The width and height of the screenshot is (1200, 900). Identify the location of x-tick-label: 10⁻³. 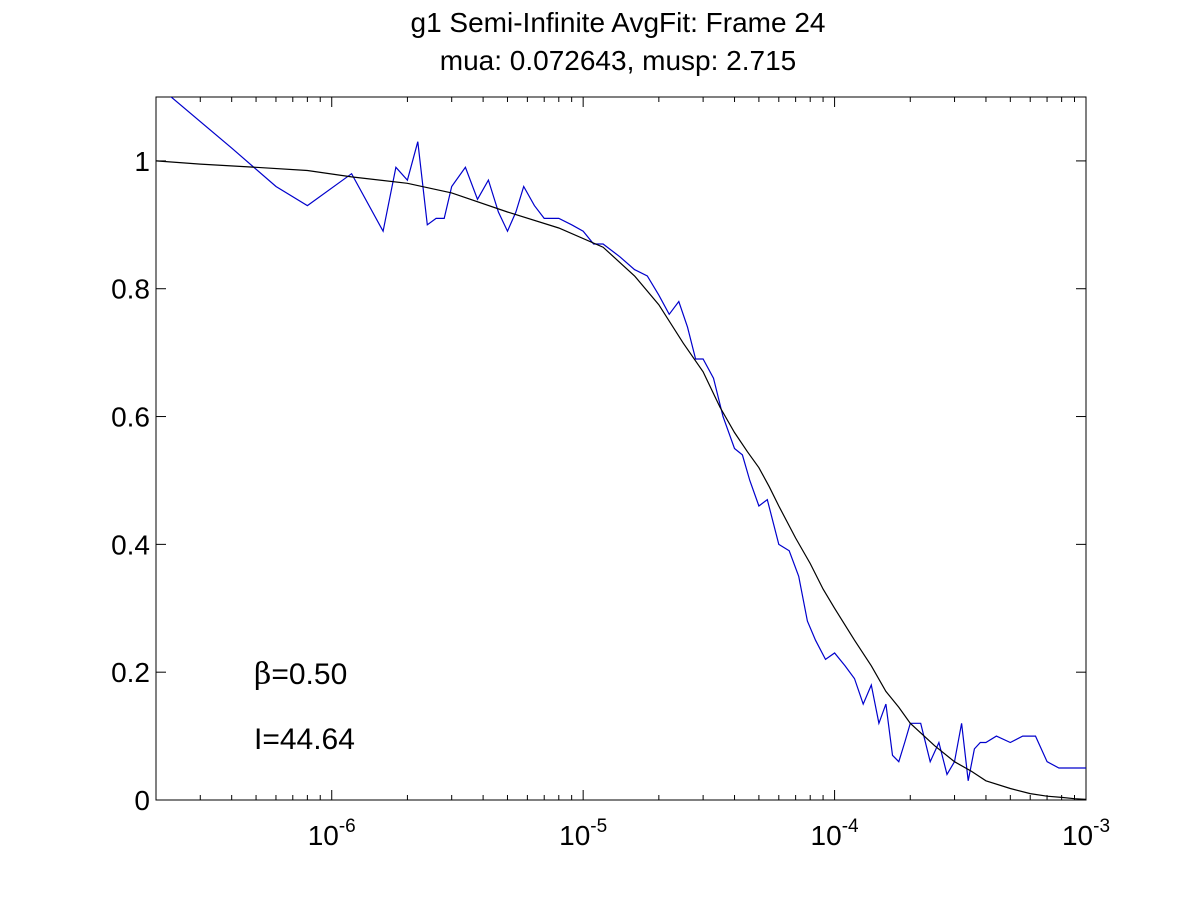
(1086, 833).